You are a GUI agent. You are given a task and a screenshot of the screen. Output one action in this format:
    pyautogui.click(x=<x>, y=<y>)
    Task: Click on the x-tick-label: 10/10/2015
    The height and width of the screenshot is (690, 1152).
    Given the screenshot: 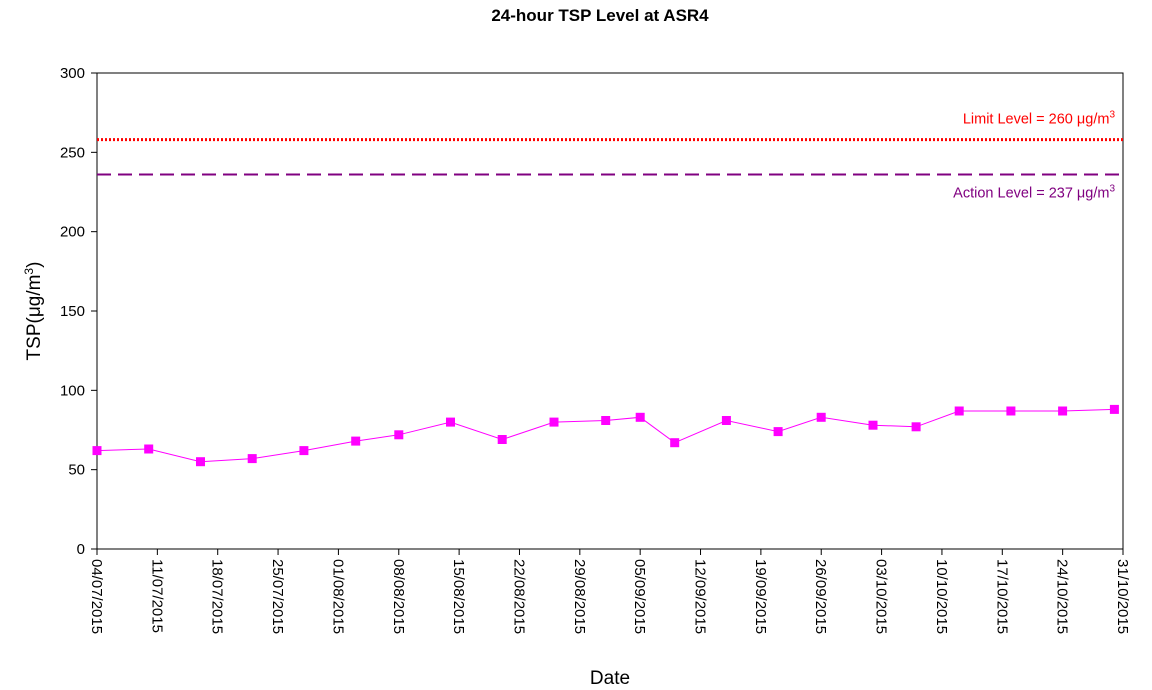 What is the action you would take?
    pyautogui.click(x=941, y=596)
    